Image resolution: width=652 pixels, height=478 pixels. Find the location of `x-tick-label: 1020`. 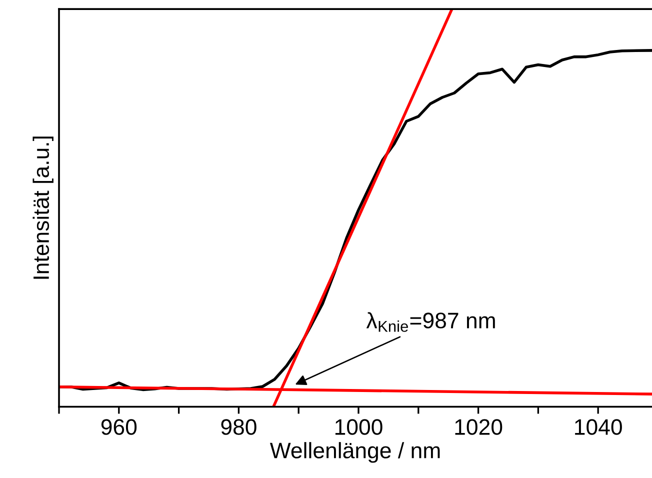

x-tick-label: 1020 is located at coordinates (478, 427).